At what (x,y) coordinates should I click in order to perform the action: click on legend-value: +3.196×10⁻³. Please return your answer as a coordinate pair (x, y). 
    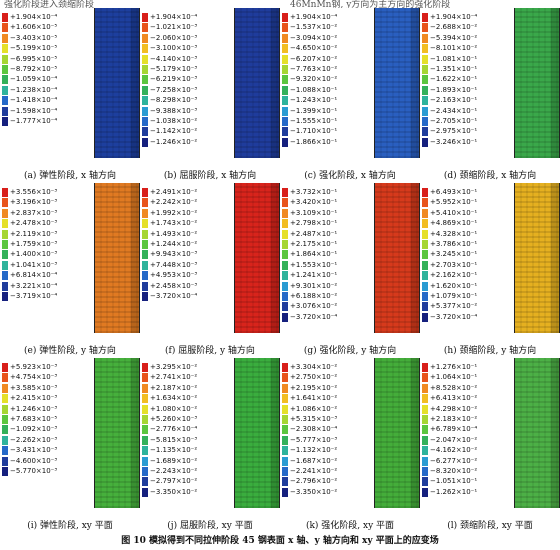
    Looking at the image, I should click on (34, 202).